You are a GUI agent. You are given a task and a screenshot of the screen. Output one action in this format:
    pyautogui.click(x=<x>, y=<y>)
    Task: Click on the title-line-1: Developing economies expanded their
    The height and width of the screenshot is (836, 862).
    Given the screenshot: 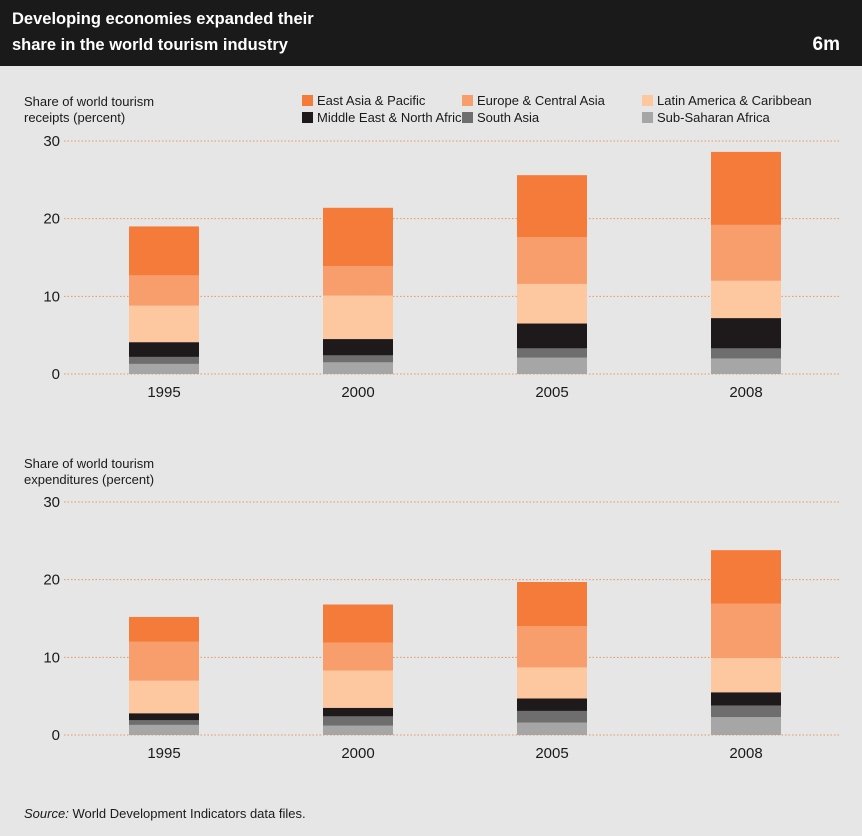 What is the action you would take?
    pyautogui.click(x=163, y=19)
    